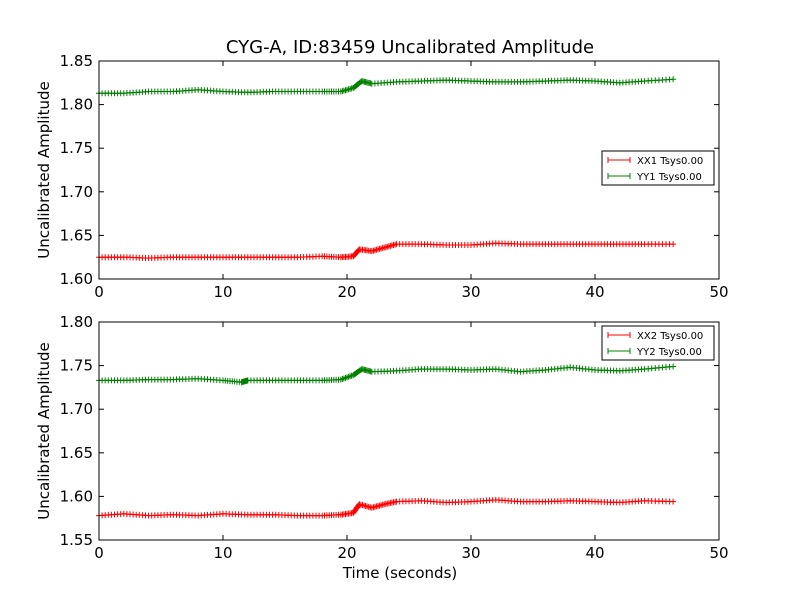  I want to click on y-tick-label: 1.55, so click(76, 540).